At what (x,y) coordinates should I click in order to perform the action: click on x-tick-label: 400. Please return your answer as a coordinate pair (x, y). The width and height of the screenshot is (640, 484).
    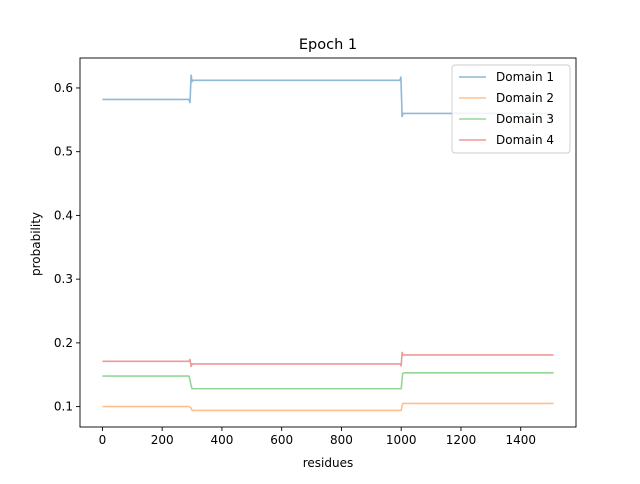
    Looking at the image, I should click on (221, 440).